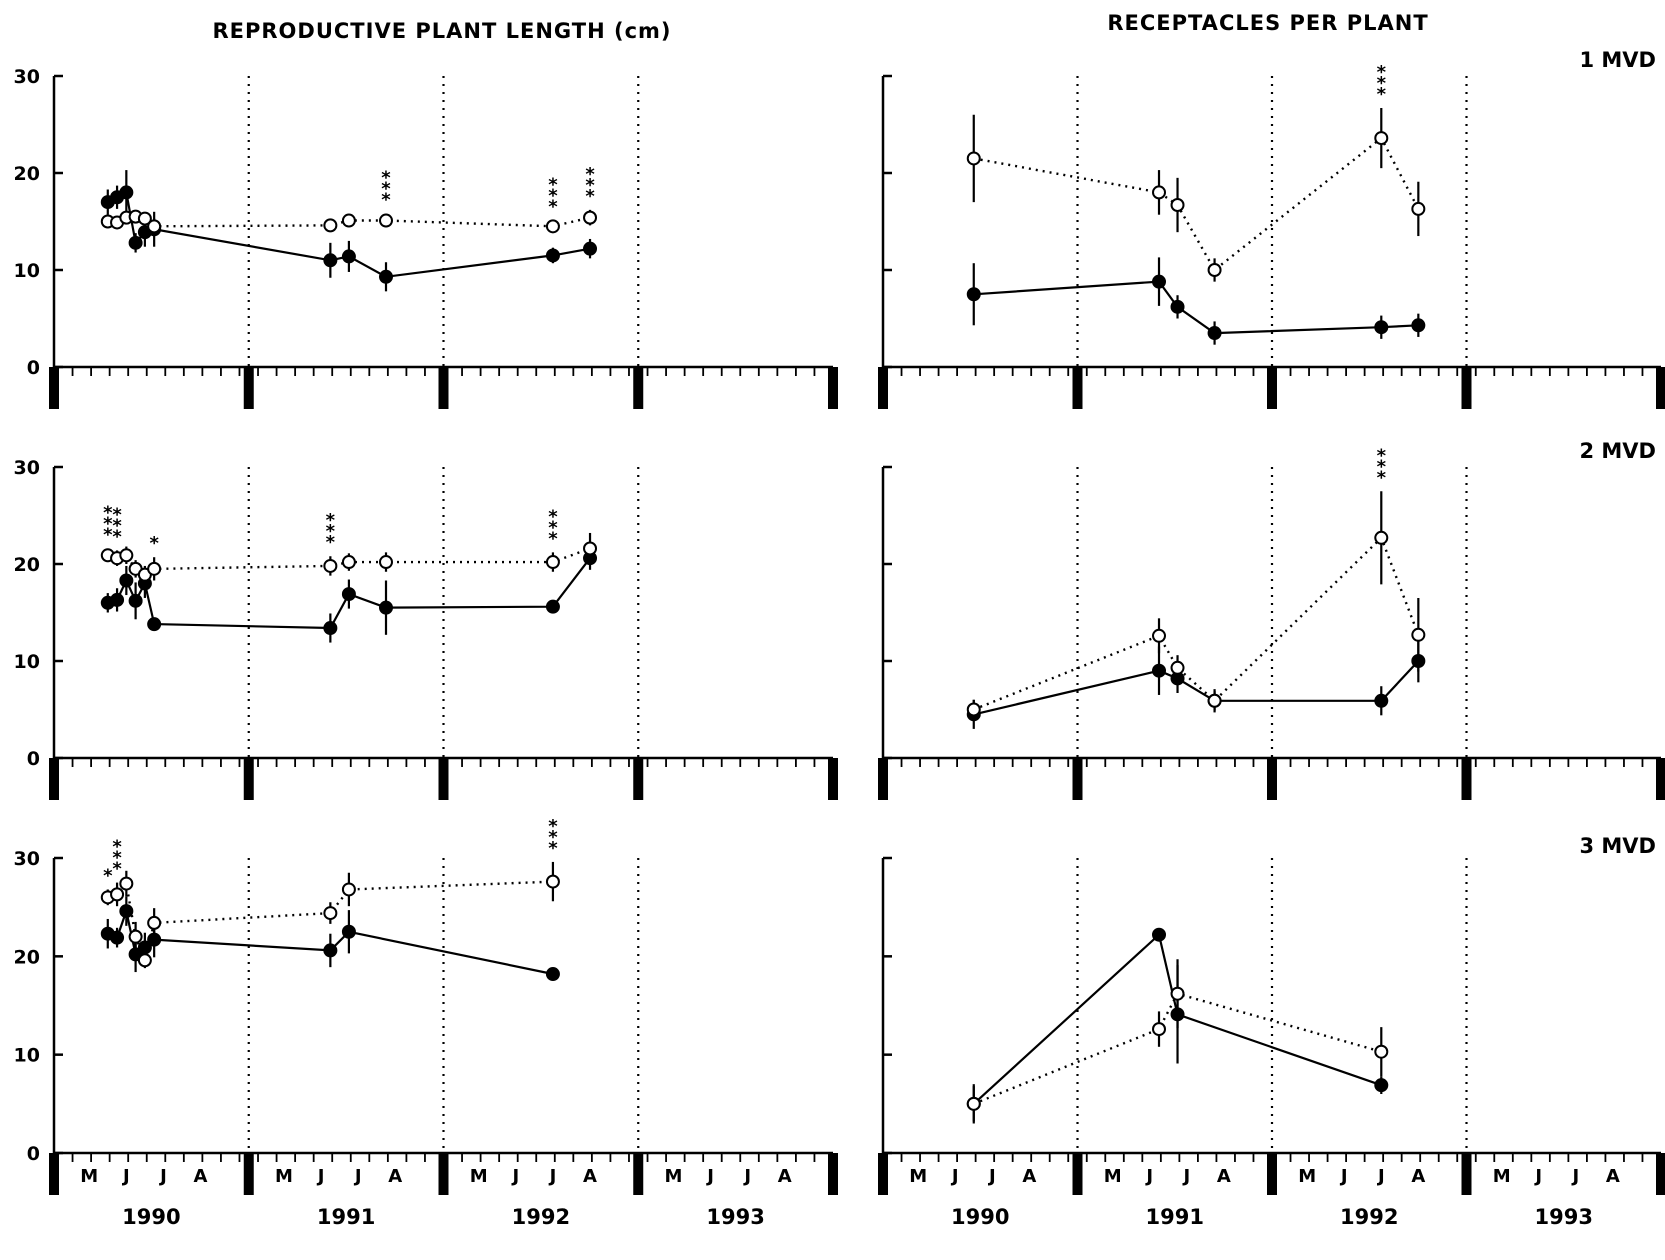 The image size is (1665, 1260). Describe the element at coordinates (151, 1217) in the screenshot. I see `year-label: 1990` at that location.